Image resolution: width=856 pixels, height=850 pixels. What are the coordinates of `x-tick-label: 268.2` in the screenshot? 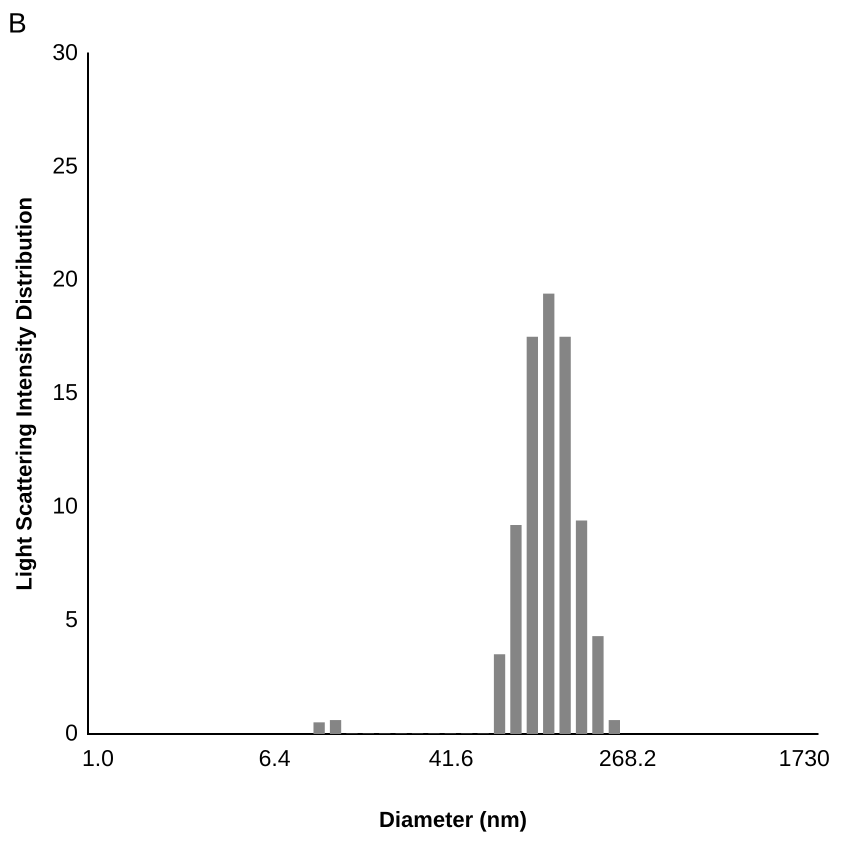 It's located at (627, 758).